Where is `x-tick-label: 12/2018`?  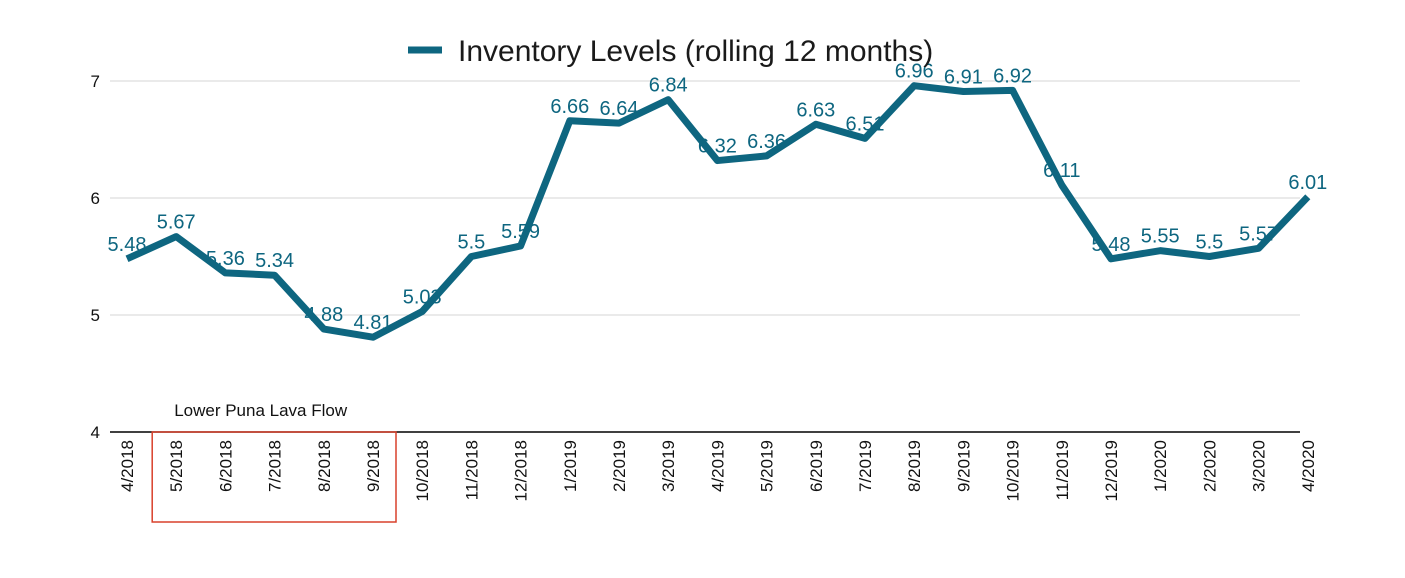 x-tick-label: 12/2018 is located at coordinates (521, 470).